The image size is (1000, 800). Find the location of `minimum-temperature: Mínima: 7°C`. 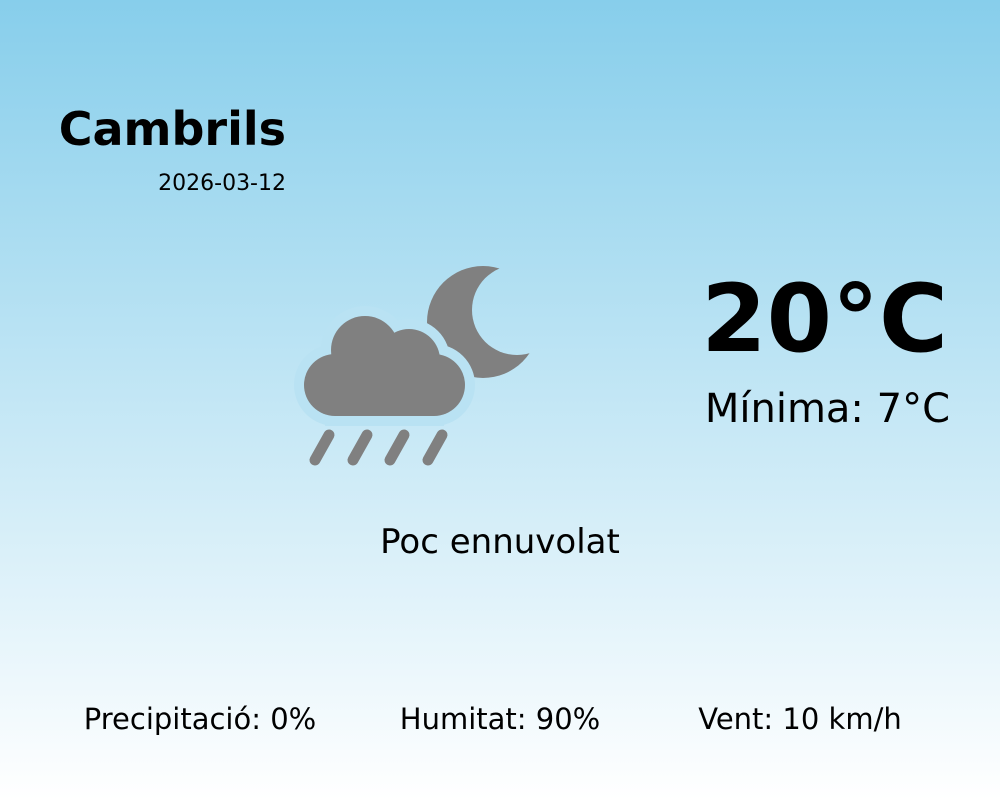

minimum-temperature: Mínima: 7°C is located at coordinates (827, 409).